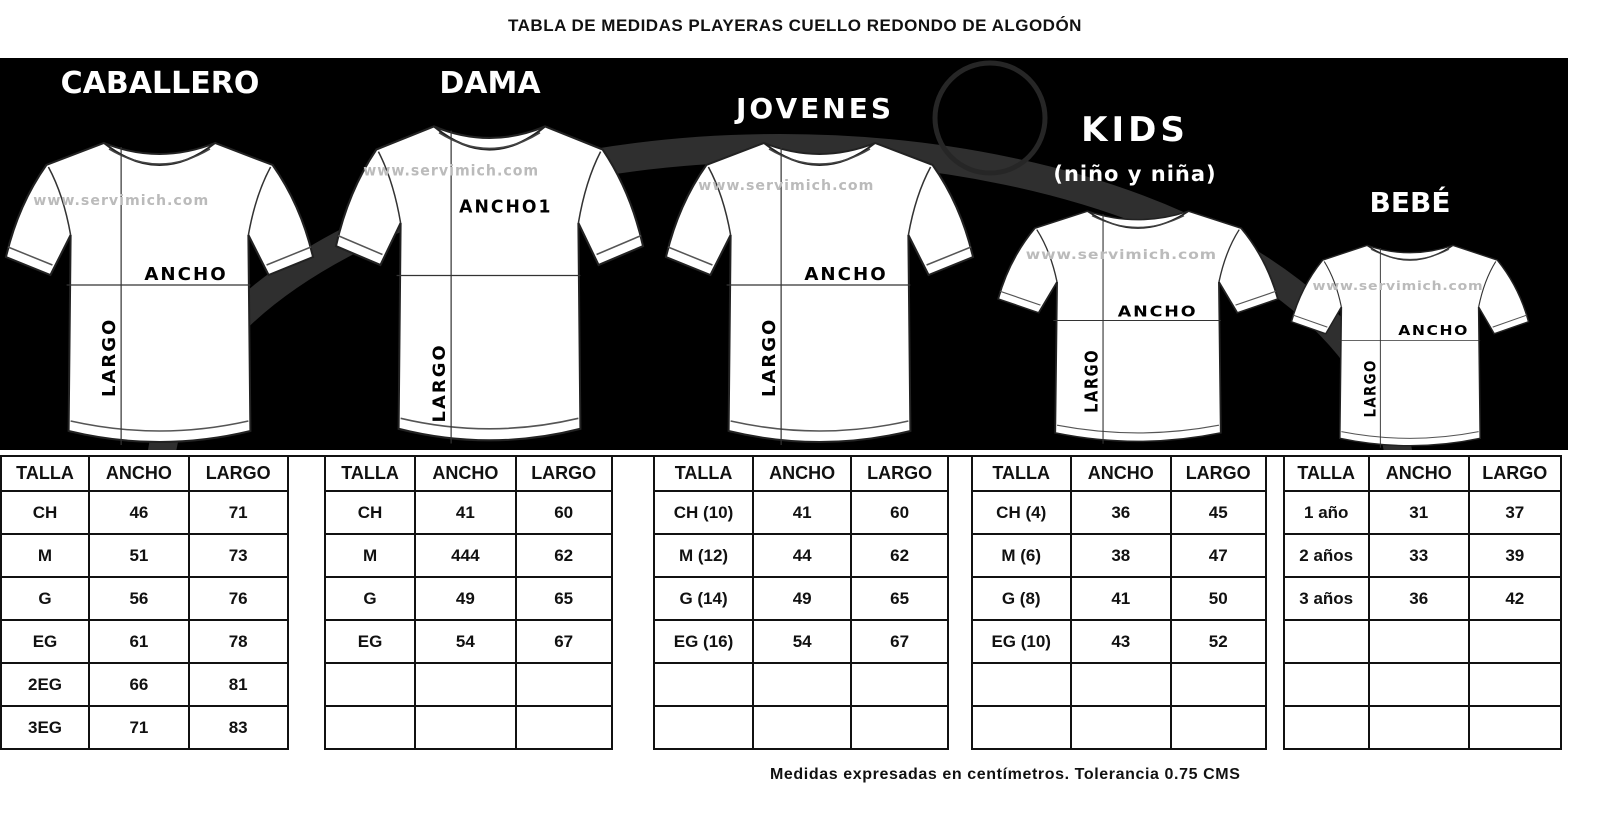  Describe the element at coordinates (1218, 555) in the screenshot. I see `kids-cell: 47` at that location.